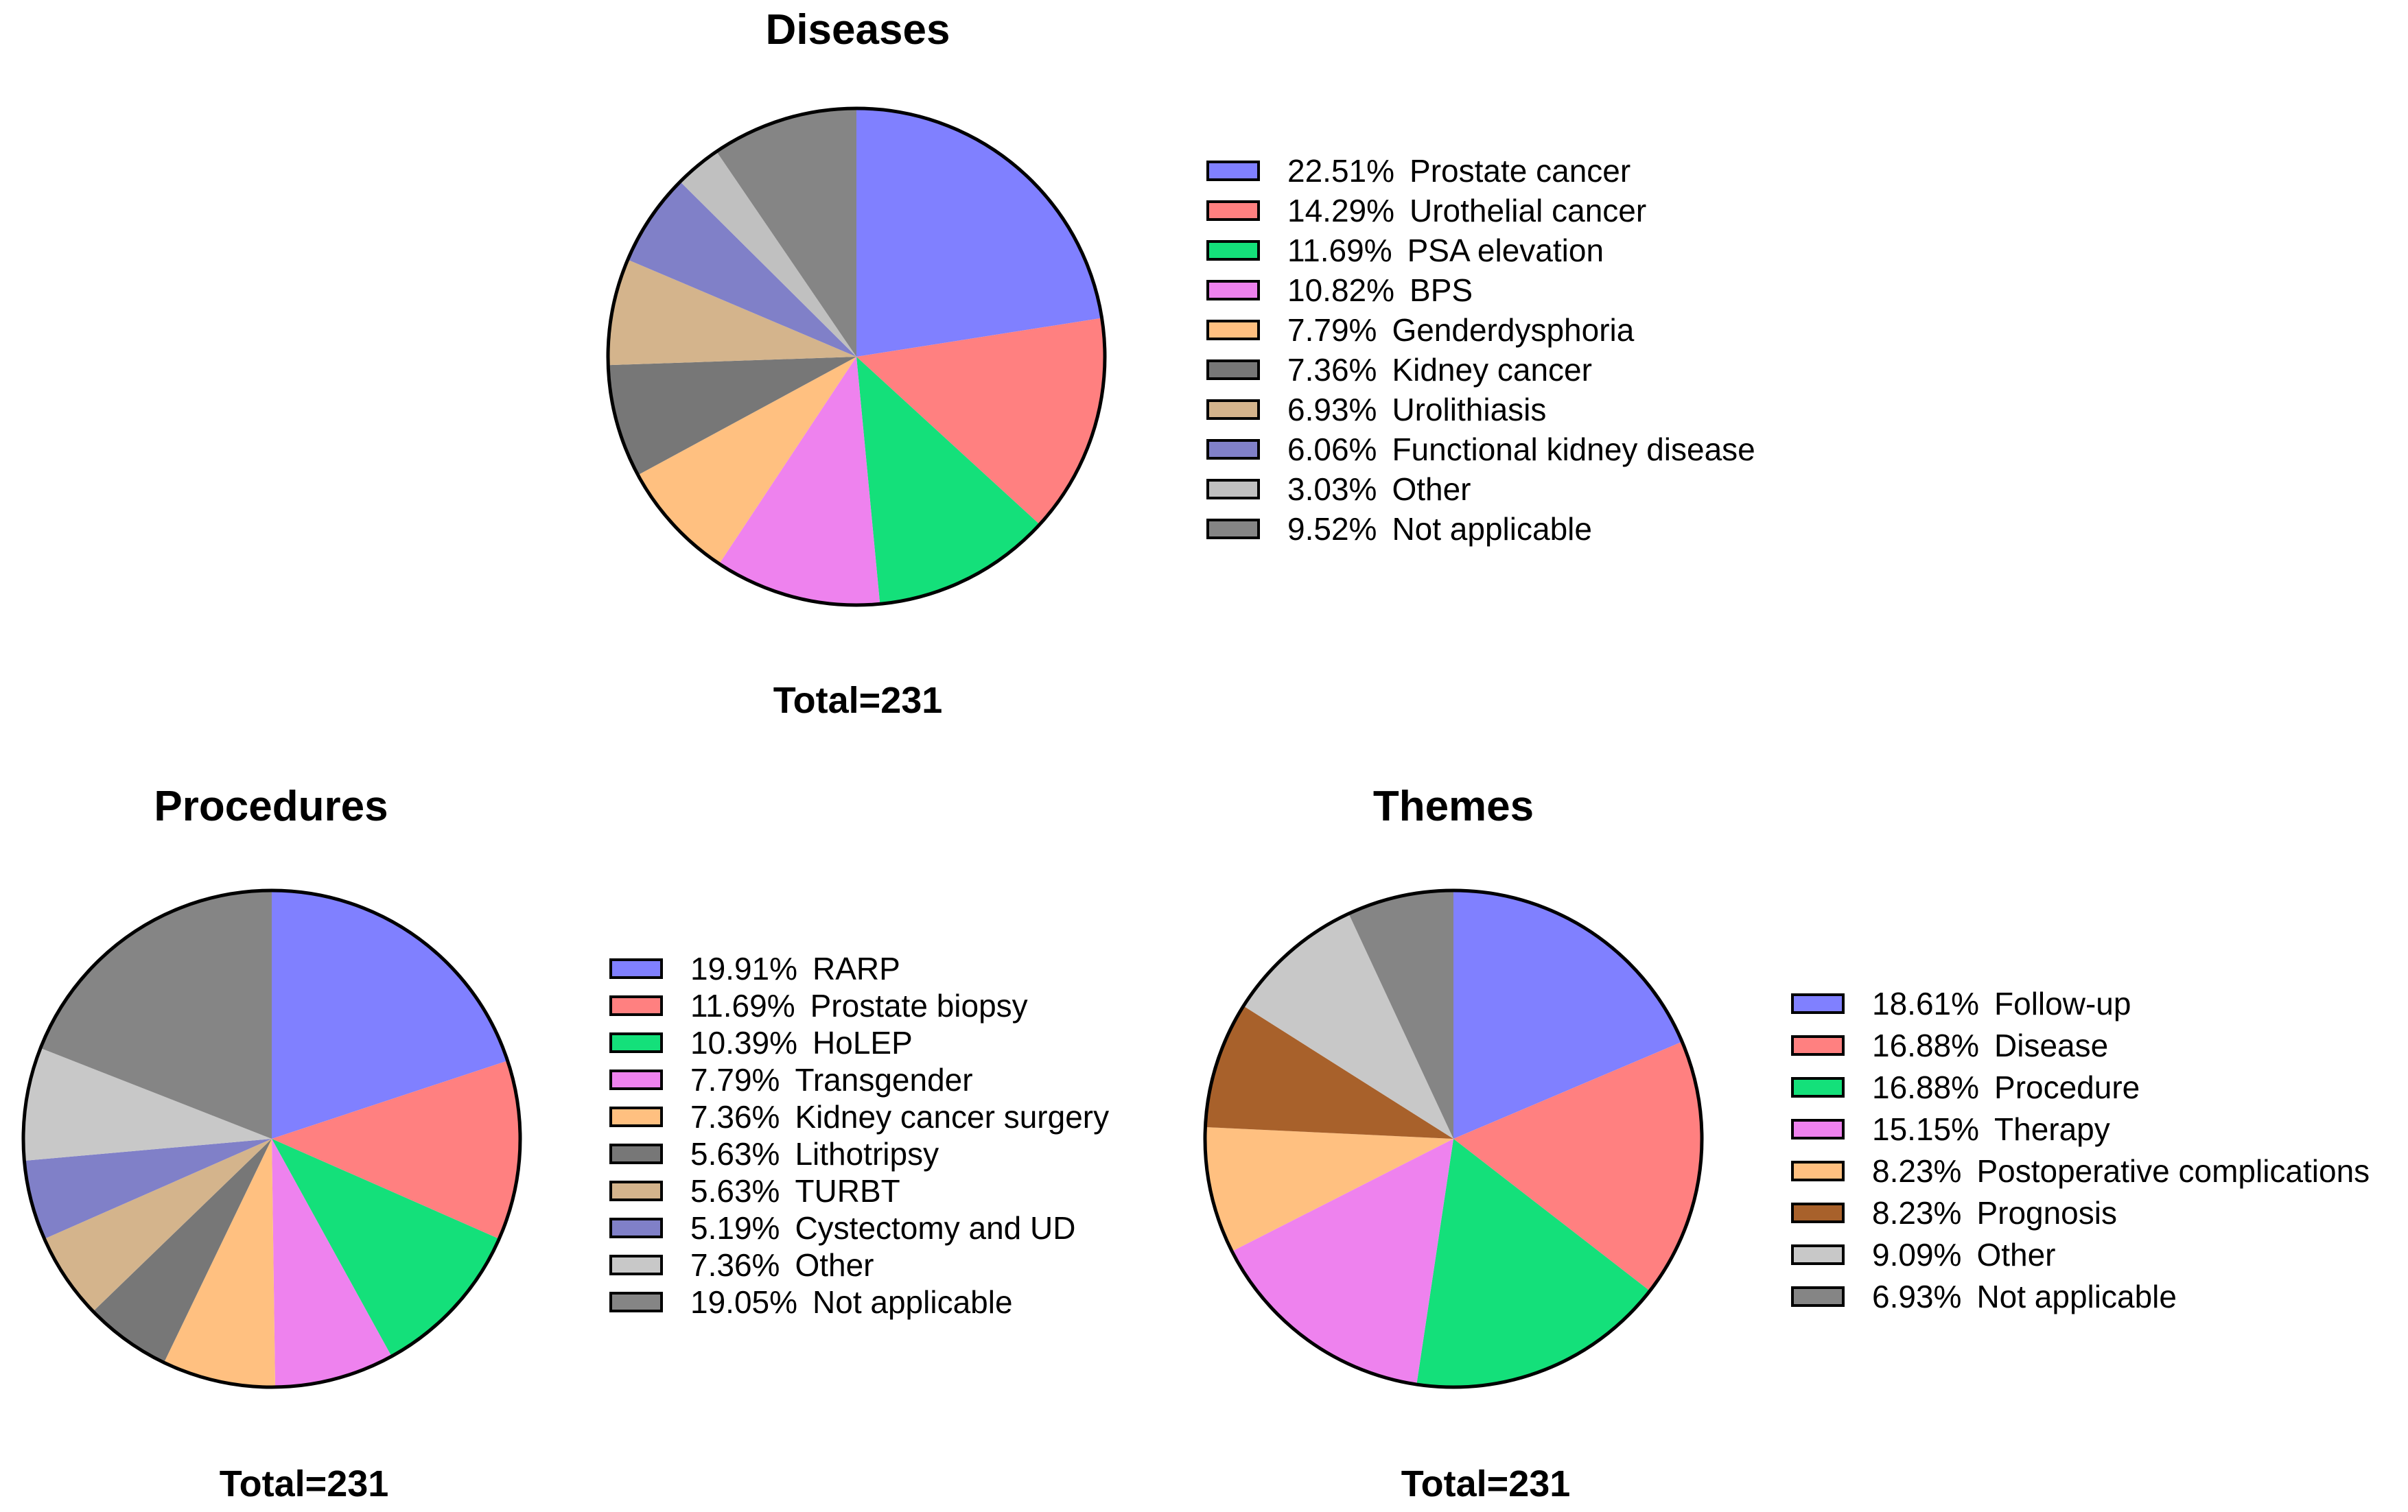  I want to click on diseases-legend-item: 9.52% Not applicable, so click(1399, 528).